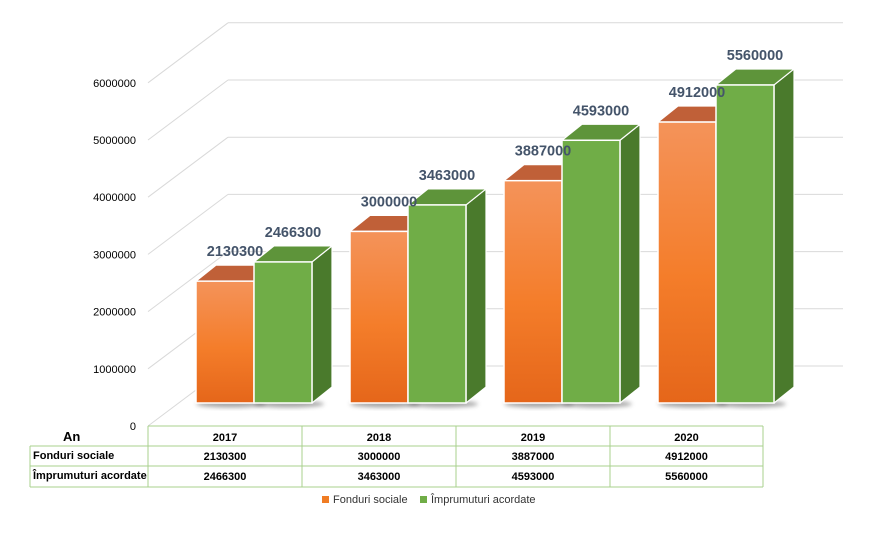  I want to click on table-cell: 3887000, so click(533, 457).